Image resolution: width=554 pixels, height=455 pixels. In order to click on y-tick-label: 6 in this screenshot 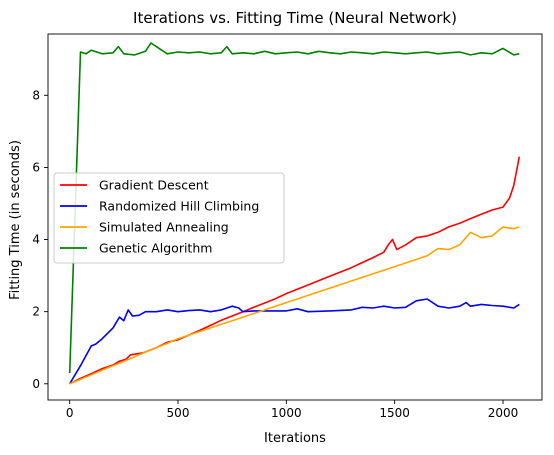, I will do `click(36, 167)`.